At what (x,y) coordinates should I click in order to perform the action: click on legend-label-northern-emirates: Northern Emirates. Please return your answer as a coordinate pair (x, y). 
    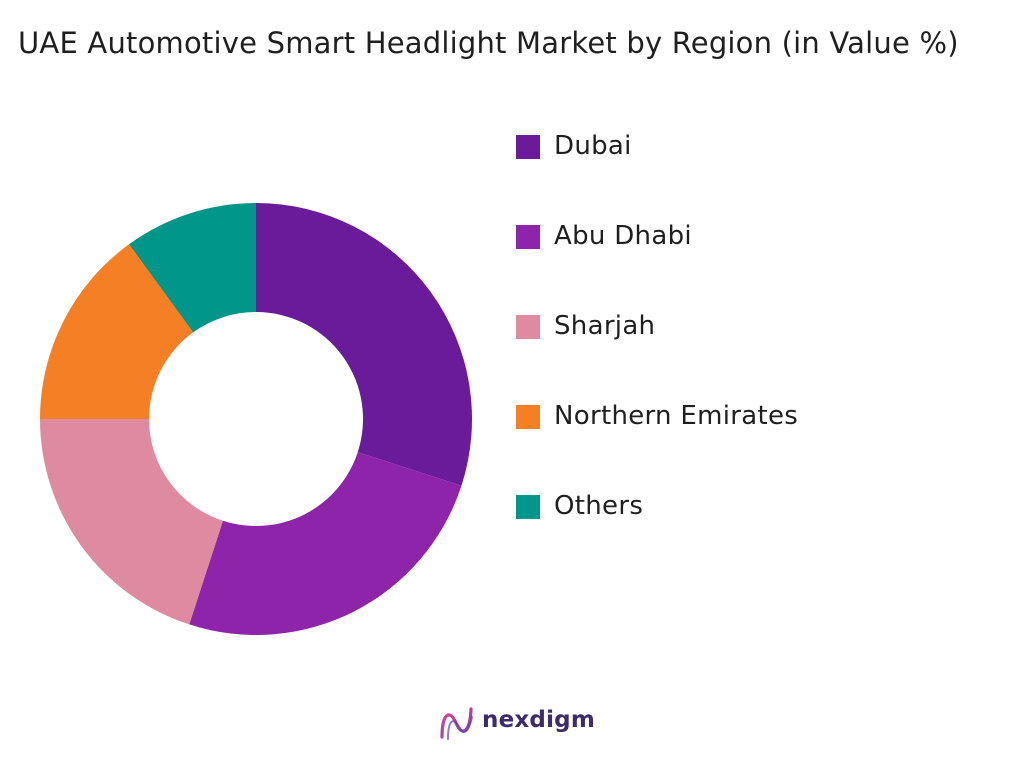
    Looking at the image, I should click on (676, 416).